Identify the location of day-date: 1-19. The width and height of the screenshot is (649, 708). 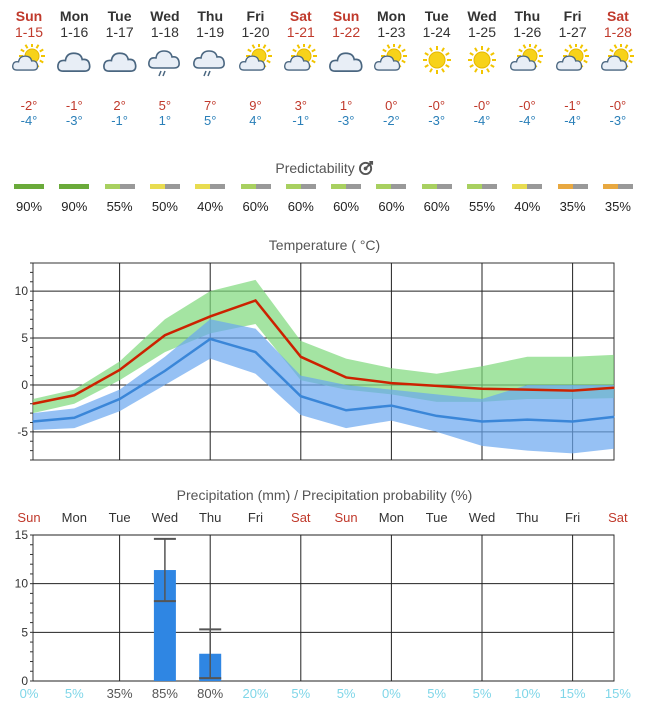
(210, 32).